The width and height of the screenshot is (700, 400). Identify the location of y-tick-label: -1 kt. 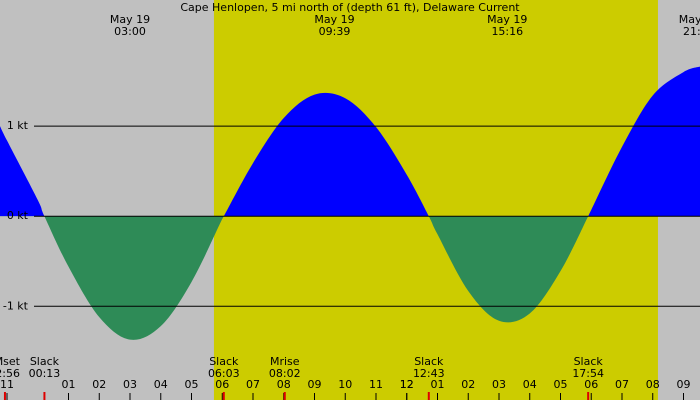
(16, 305).